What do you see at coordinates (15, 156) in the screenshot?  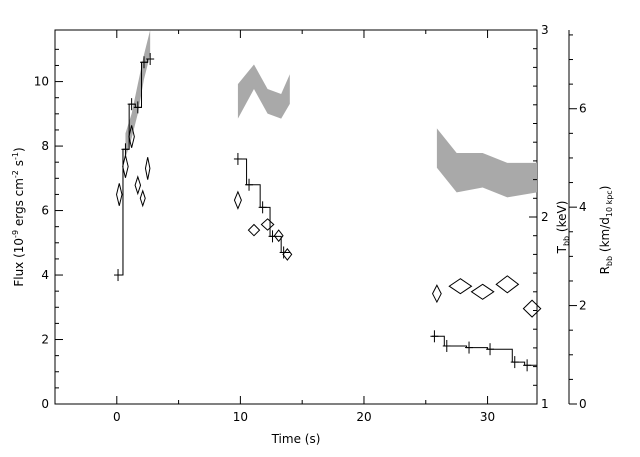 I see `flux-label-exp3: -1` at bounding box center [15, 156].